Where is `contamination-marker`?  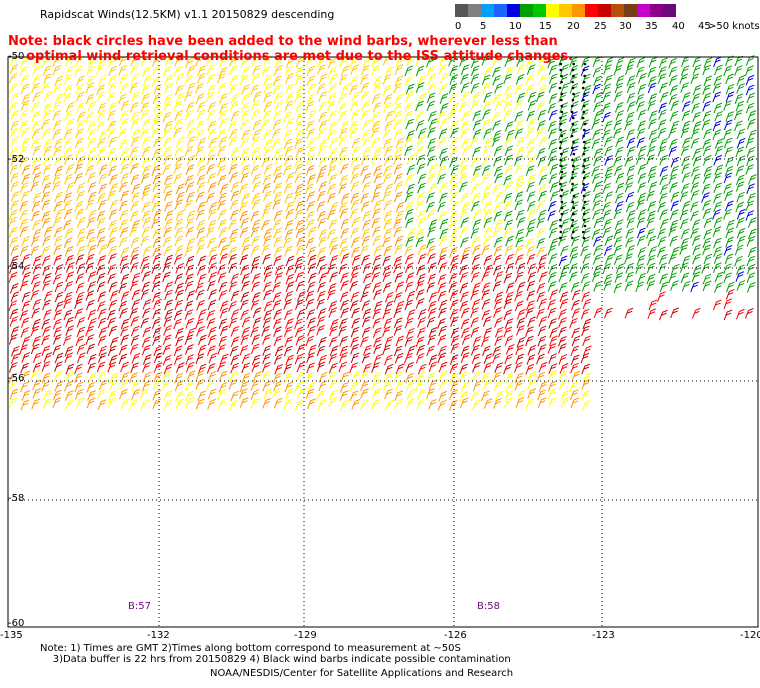
contamination-marker is located at coordinates (584, 238).